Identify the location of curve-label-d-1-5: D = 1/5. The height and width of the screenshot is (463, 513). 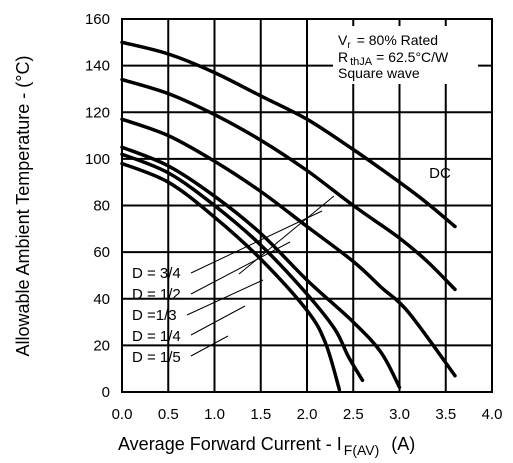
(156, 357).